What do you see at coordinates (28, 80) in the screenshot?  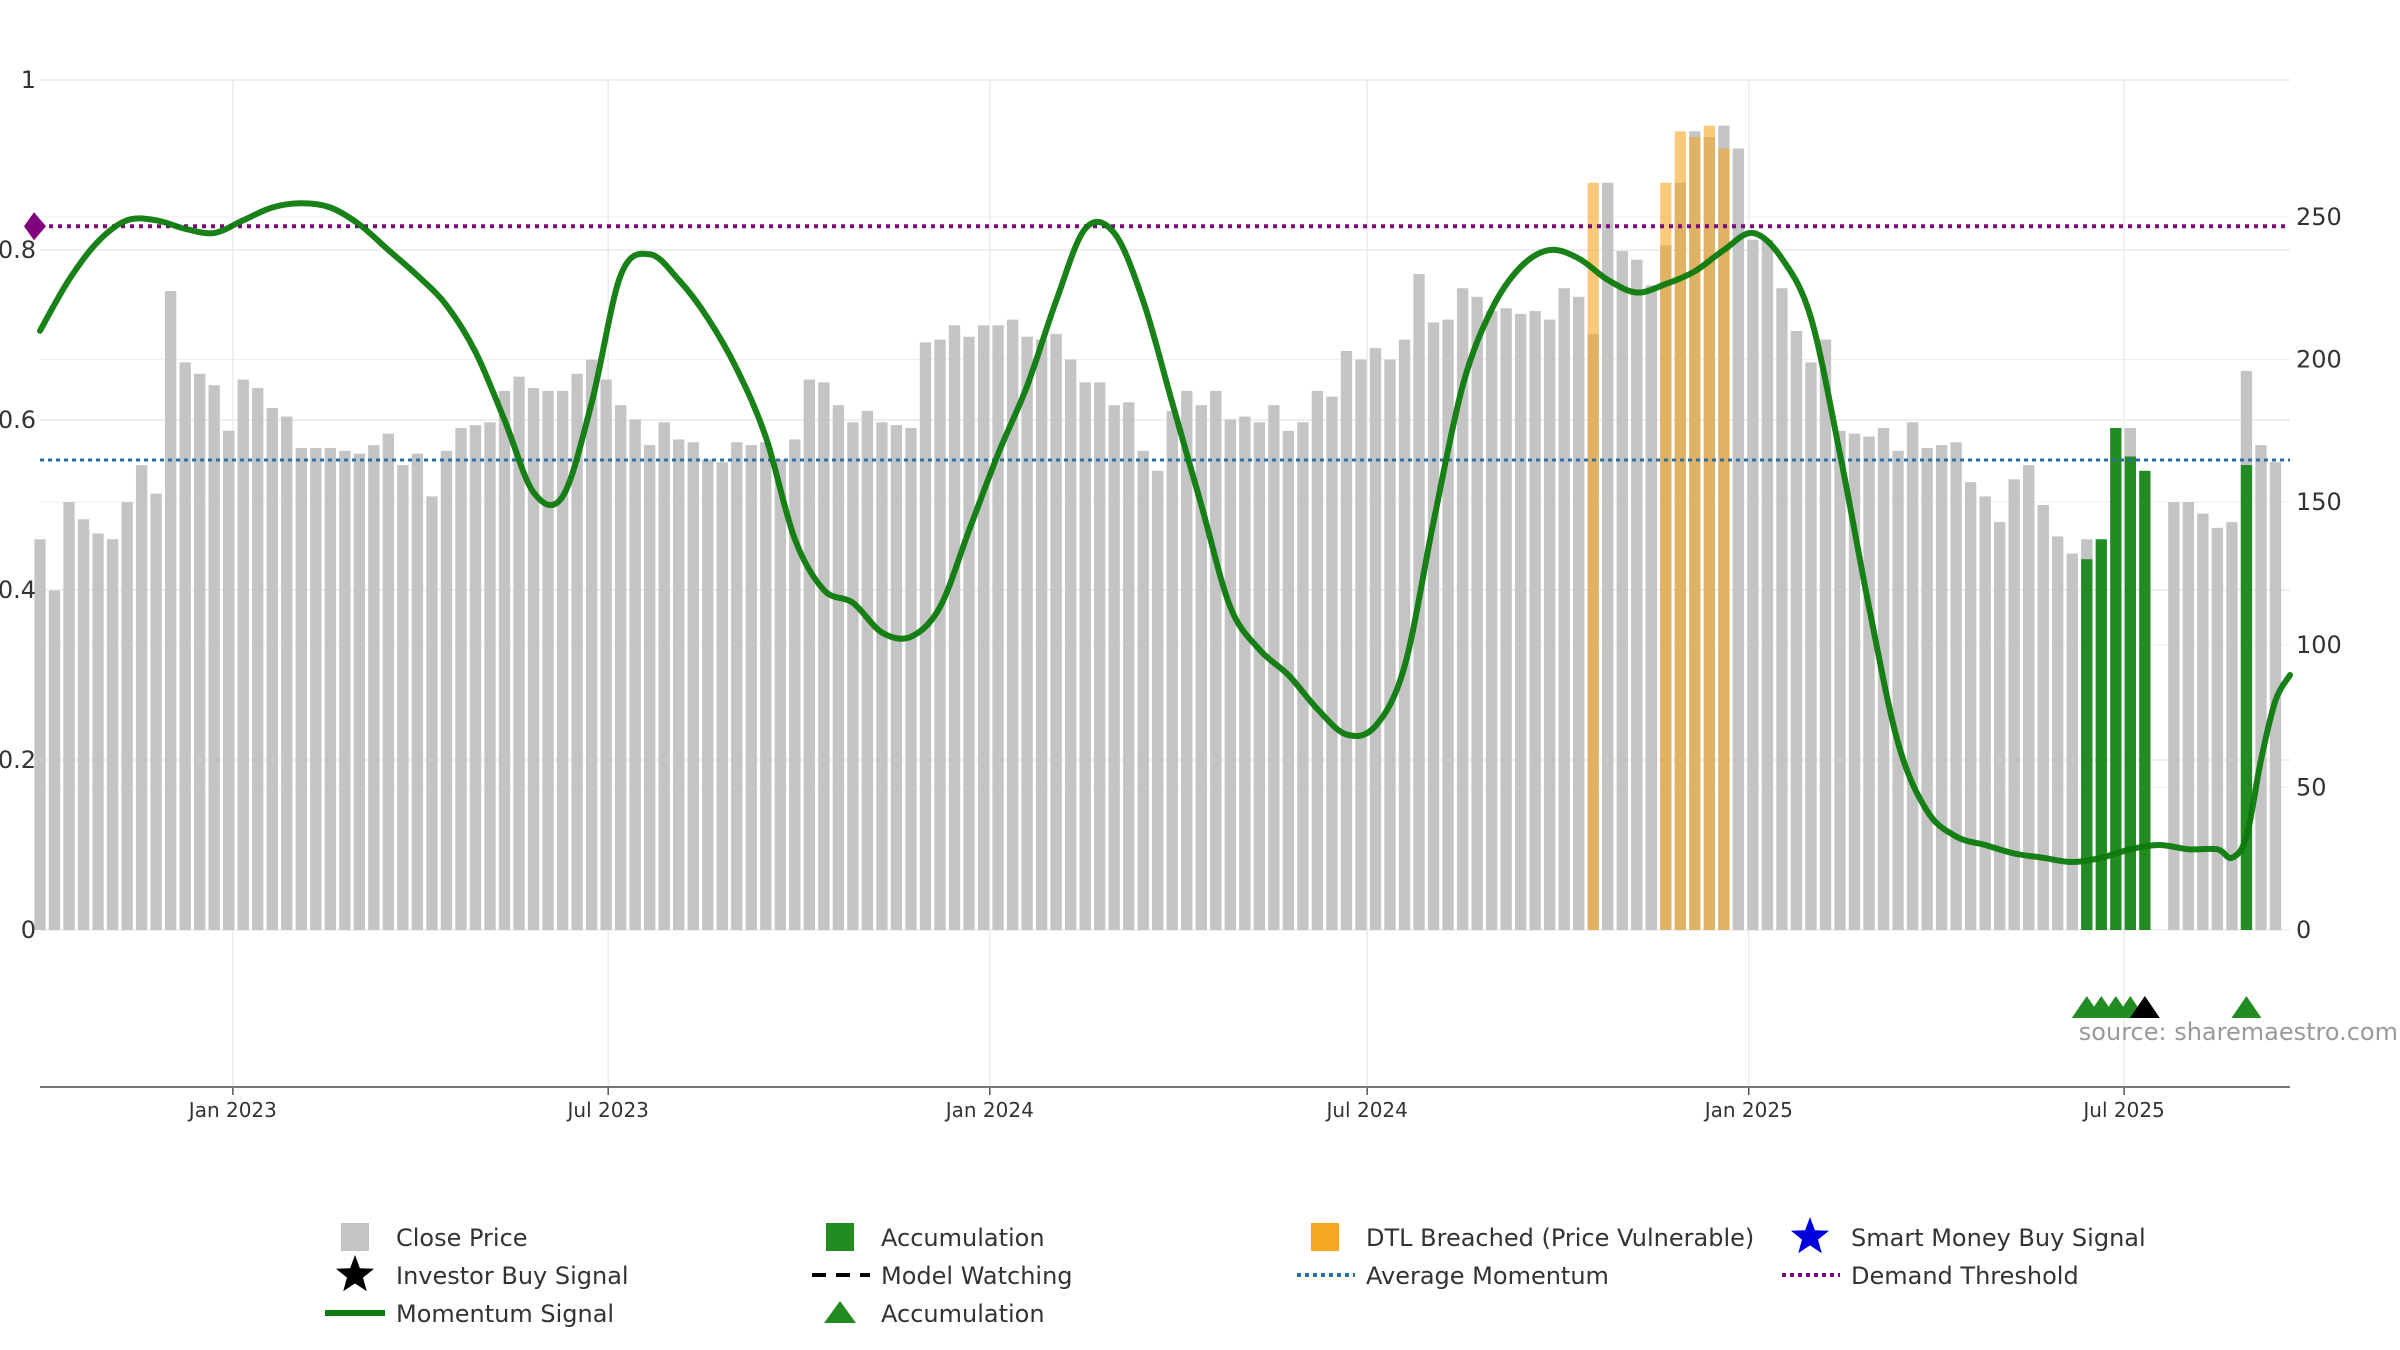 I see `ytick-left-label: 1` at bounding box center [28, 80].